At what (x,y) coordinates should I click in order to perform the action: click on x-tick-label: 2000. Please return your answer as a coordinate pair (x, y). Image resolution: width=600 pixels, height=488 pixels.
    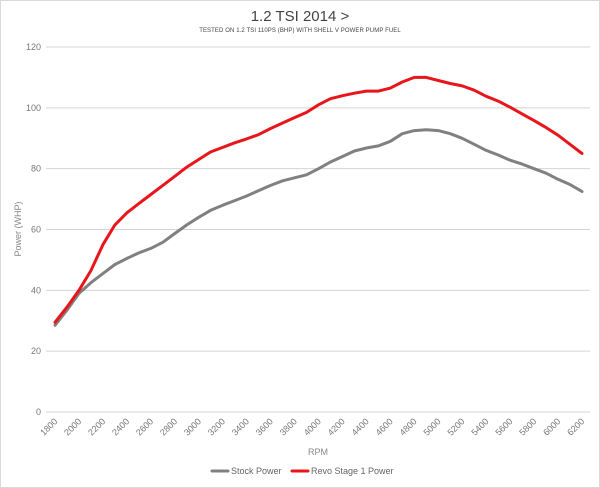
    Looking at the image, I should click on (72, 426).